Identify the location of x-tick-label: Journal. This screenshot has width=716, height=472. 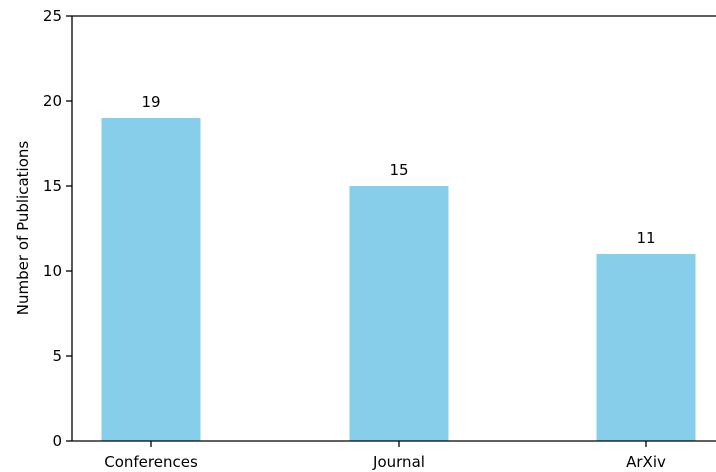
(398, 462).